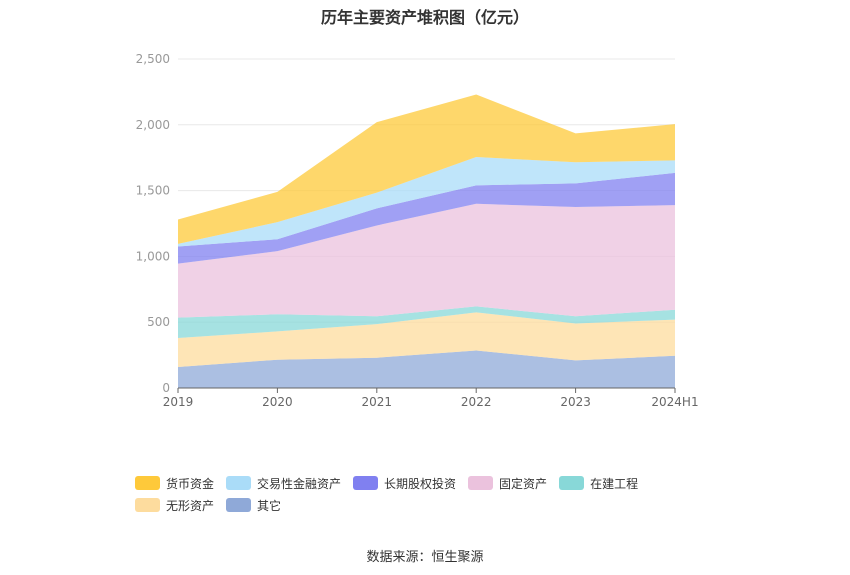 The image size is (850, 575). What do you see at coordinates (476, 402) in the screenshot?
I see `x-tick-label: 2022` at bounding box center [476, 402].